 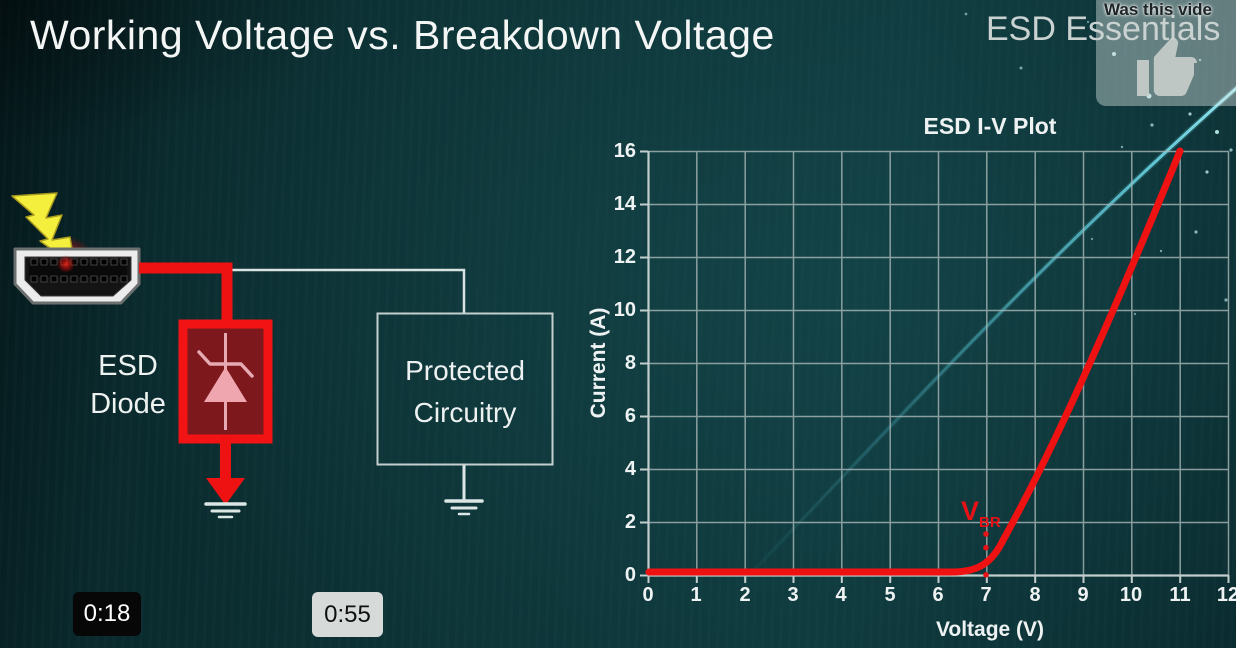 I want to click on timestamp-chip-selected: 0:18, so click(x=107, y=614).